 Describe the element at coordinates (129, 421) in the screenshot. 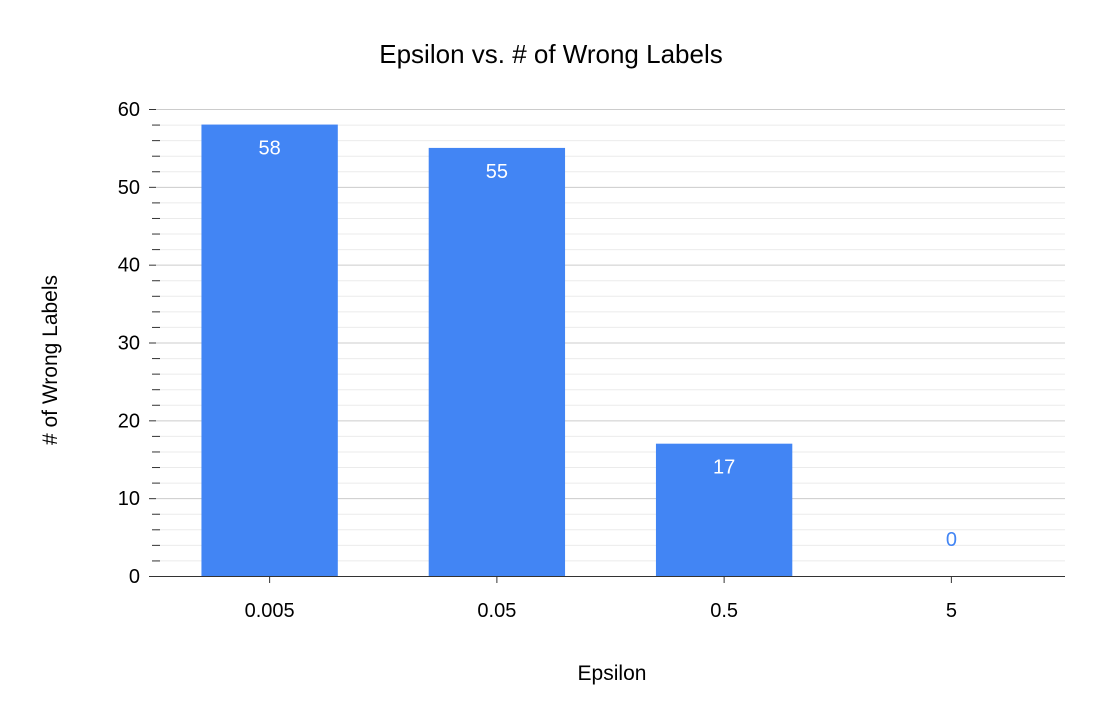

I see `y-tick-label: 20` at that location.